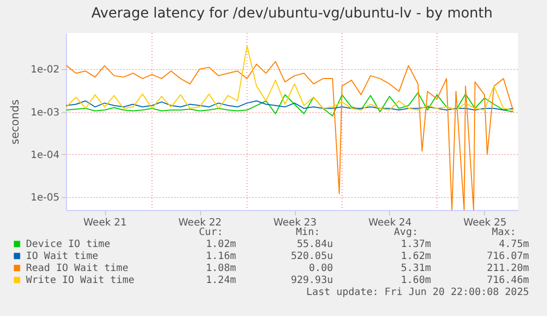  Describe the element at coordinates (221, 280) in the screenshot. I see `text: 1.24m` at that location.